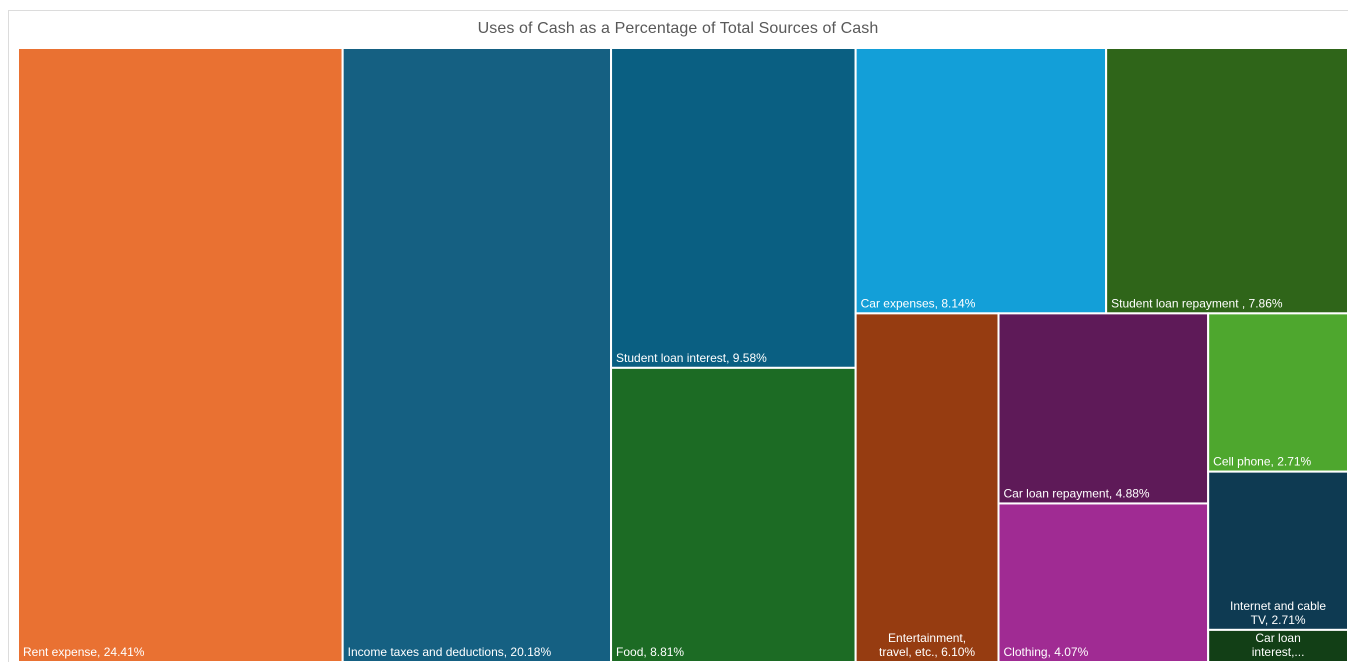 This screenshot has width=1348, height=662. What do you see at coordinates (1262, 462) in the screenshot?
I see `tile-label-cell-phone: Cell phone, 2.71%` at bounding box center [1262, 462].